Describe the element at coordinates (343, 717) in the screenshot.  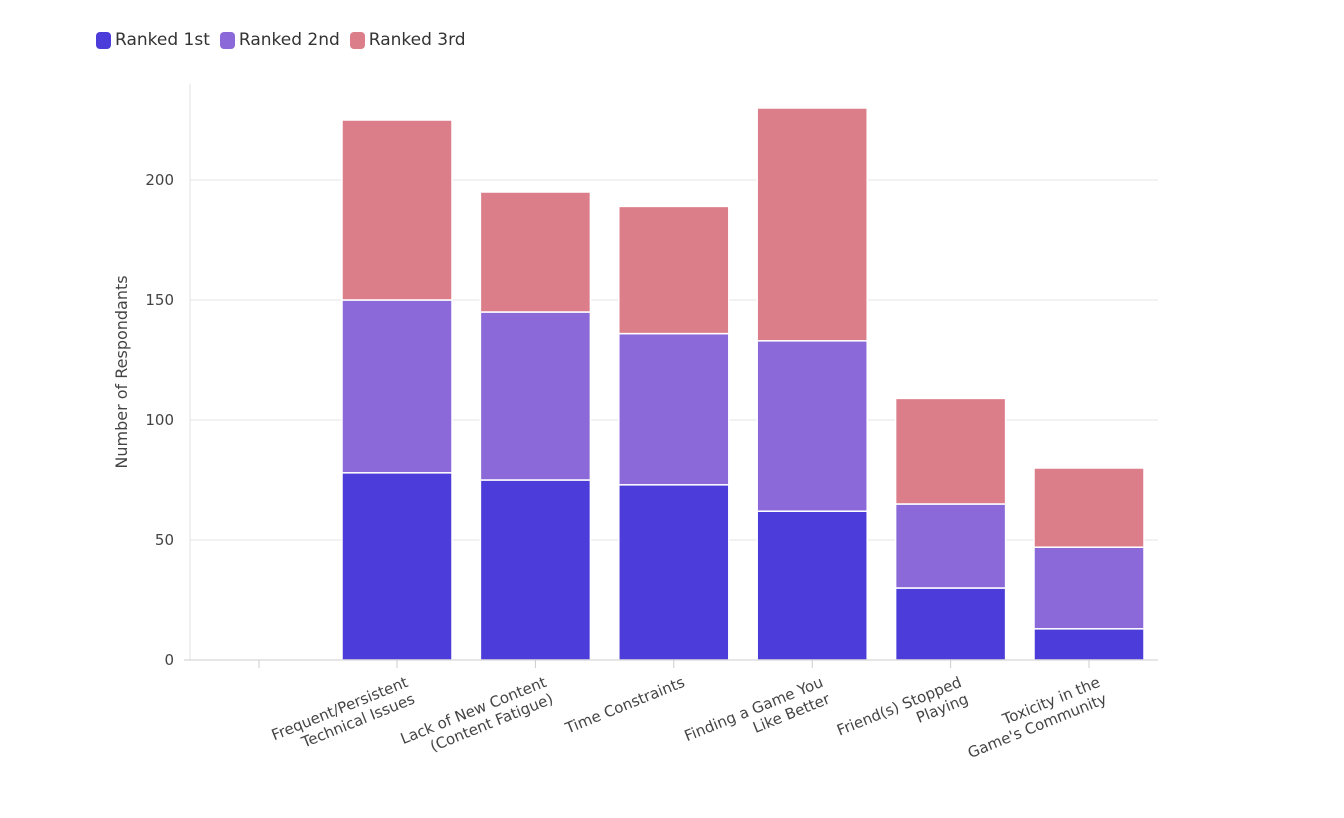
I see `x-category-label: Frequent/PersistentTechnical Issues` at that location.